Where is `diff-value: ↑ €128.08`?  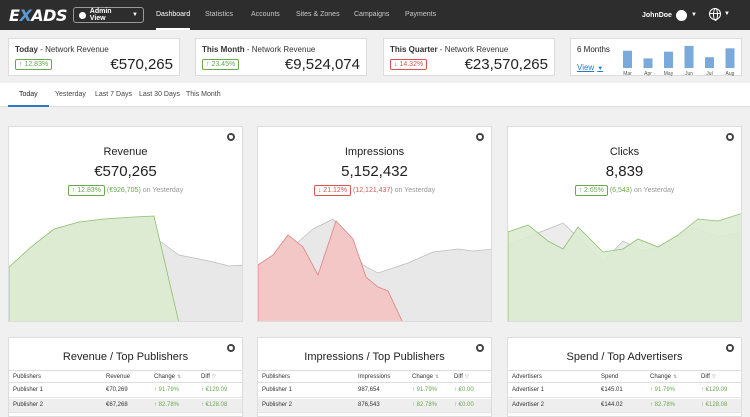
diff-value: ↑ €128.08 is located at coordinates (214, 405).